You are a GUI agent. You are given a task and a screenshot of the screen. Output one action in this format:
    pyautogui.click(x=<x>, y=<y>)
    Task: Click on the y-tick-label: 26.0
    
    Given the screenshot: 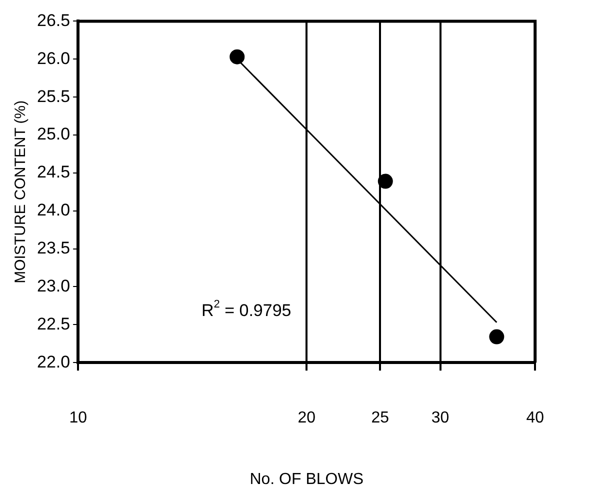 What is the action you would take?
    pyautogui.click(x=53, y=58)
    